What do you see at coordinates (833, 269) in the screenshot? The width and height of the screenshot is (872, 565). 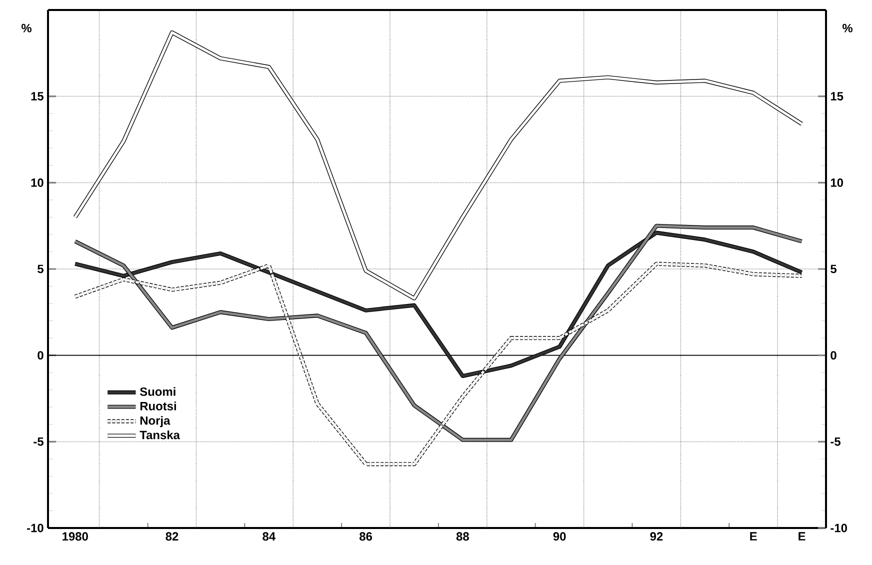 I see `y-tick-label: 5` at bounding box center [833, 269].